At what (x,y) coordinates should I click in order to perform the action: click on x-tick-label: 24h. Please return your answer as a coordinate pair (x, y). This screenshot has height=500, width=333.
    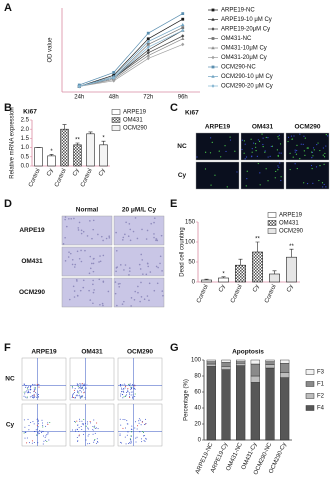
    Looking at the image, I should click on (79, 98).